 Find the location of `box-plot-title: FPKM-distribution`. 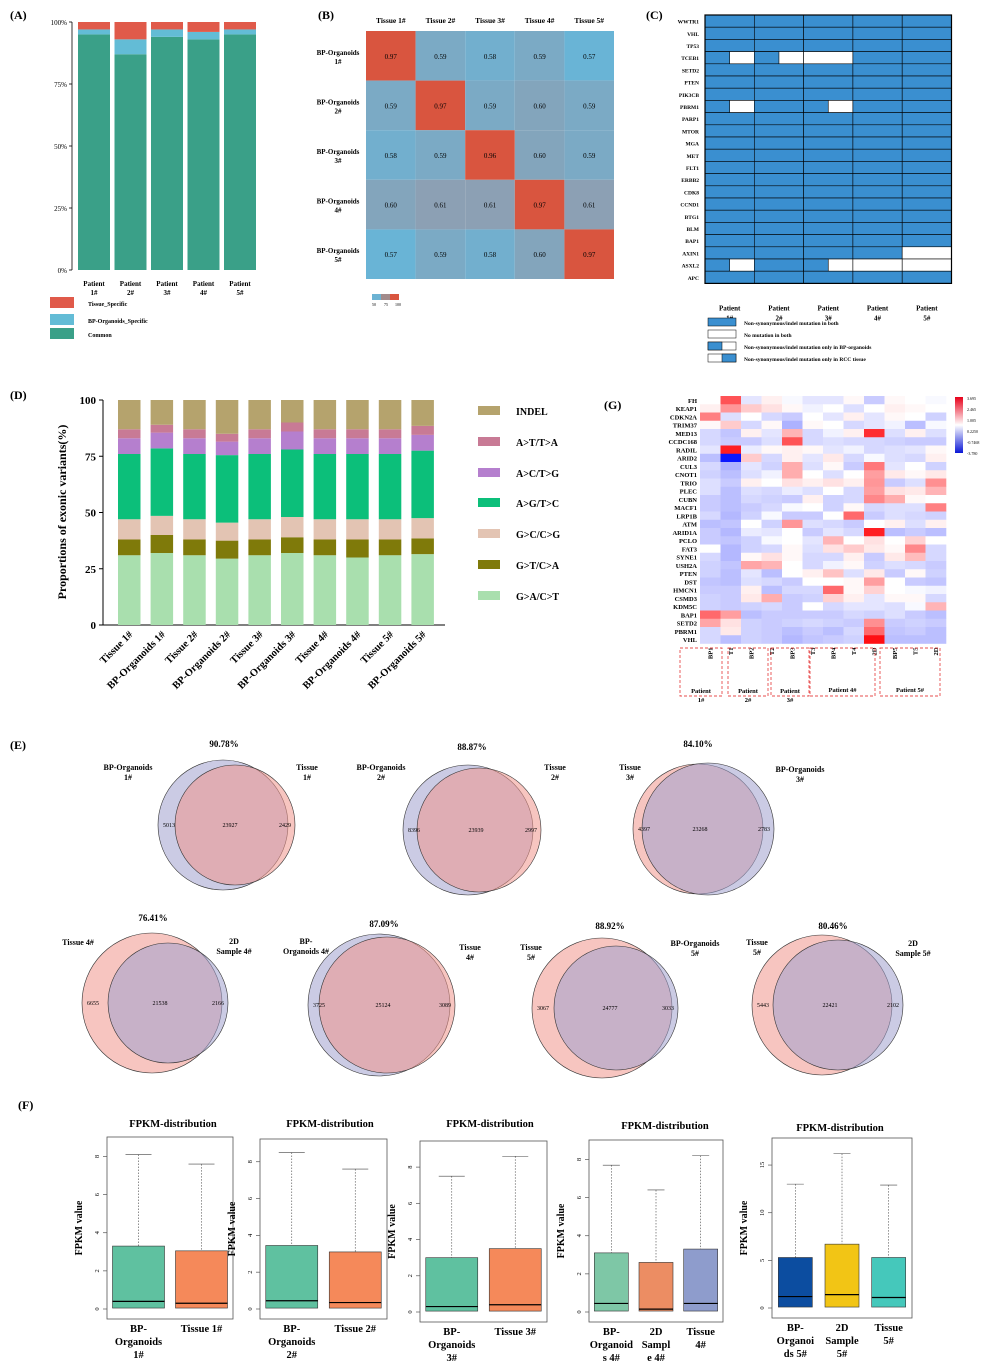

box-plot-title: FPKM-distribution is located at coordinates (840, 1128).